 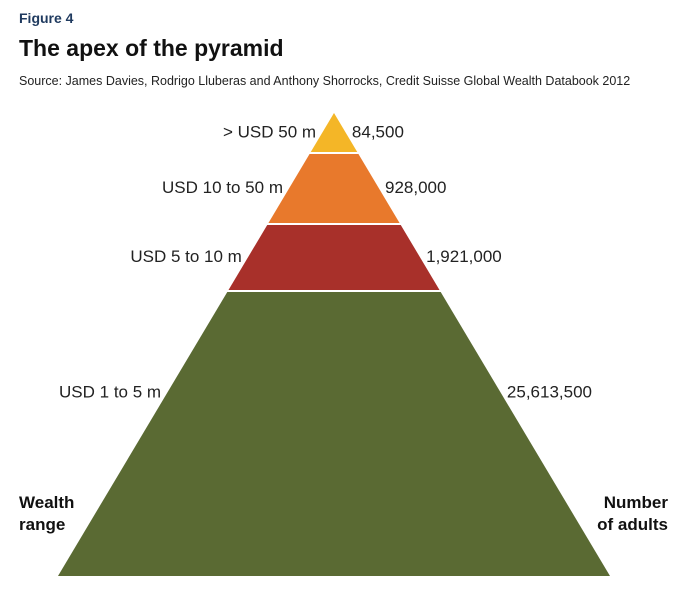 I want to click on wealth-range-axis-title: Wealth range, so click(x=46, y=514).